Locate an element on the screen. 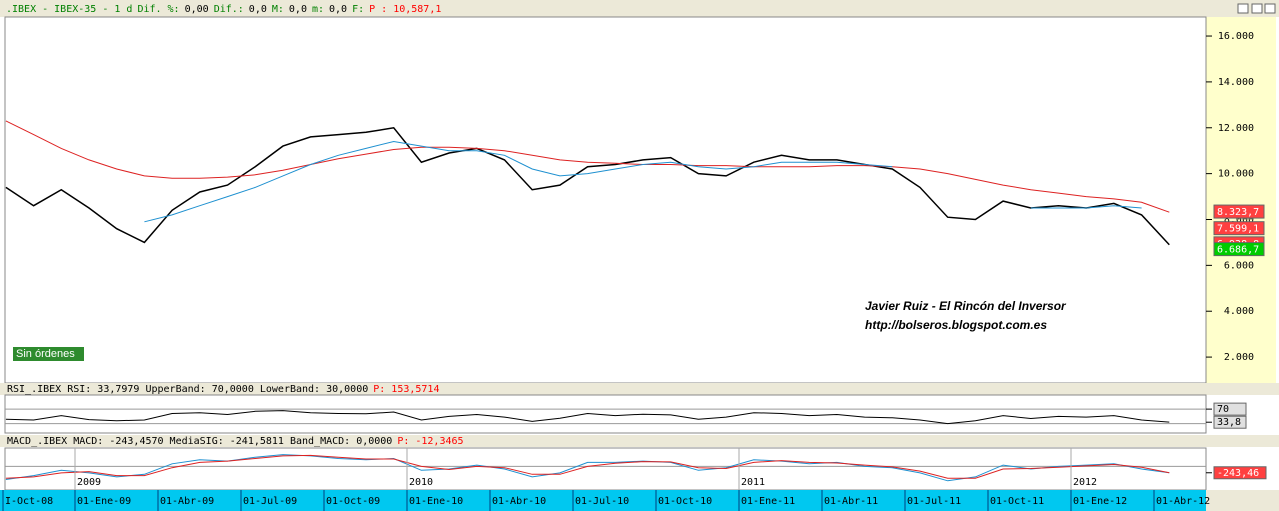 This screenshot has height=511, width=1279. date-label: 01-Oct-10 is located at coordinates (685, 501).